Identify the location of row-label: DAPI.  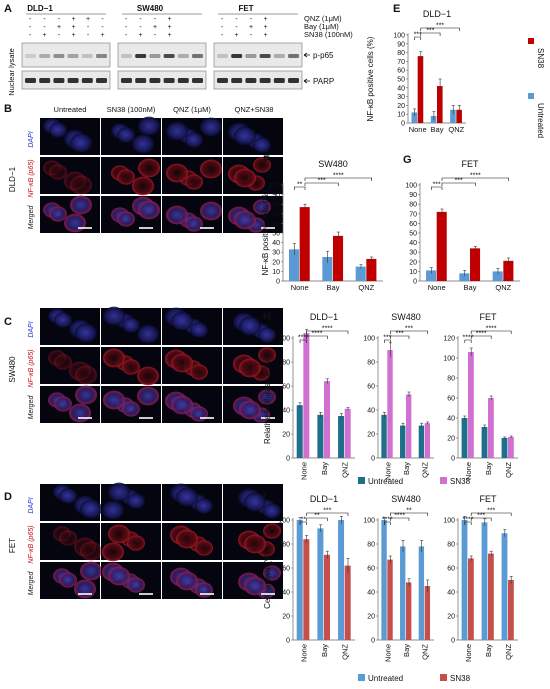
(31, 329).